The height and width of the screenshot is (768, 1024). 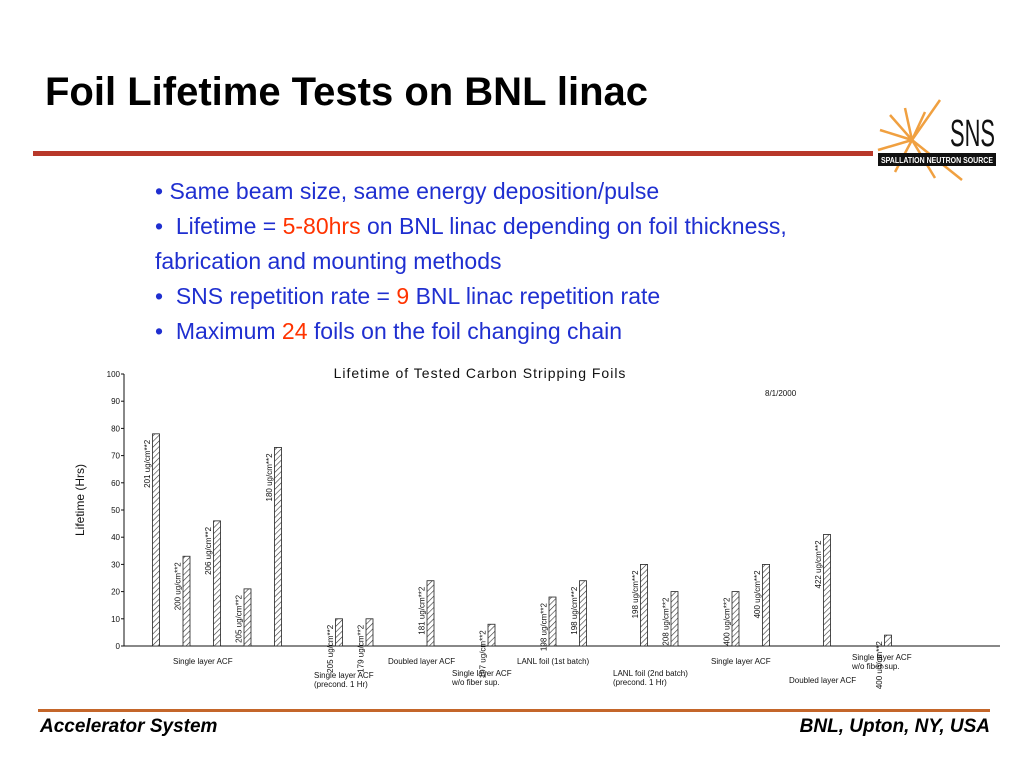 What do you see at coordinates (347, 92) in the screenshot?
I see `slide-title: Foil Lifetime Tests on BNL linac` at bounding box center [347, 92].